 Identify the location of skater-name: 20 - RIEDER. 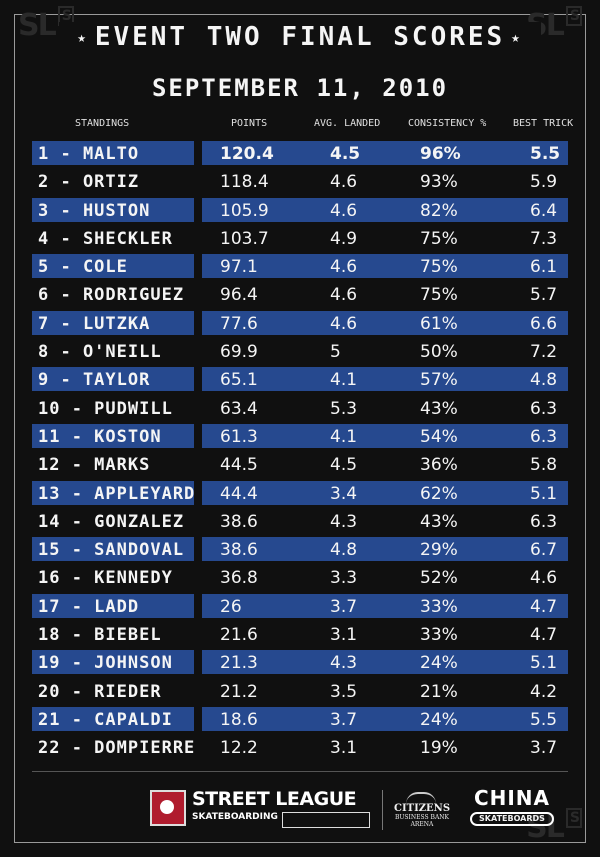
(100, 691).